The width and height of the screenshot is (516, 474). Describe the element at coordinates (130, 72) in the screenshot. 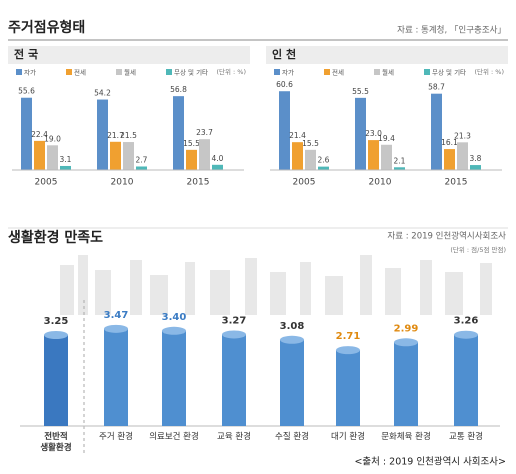

I see `legend-label: 월세` at that location.